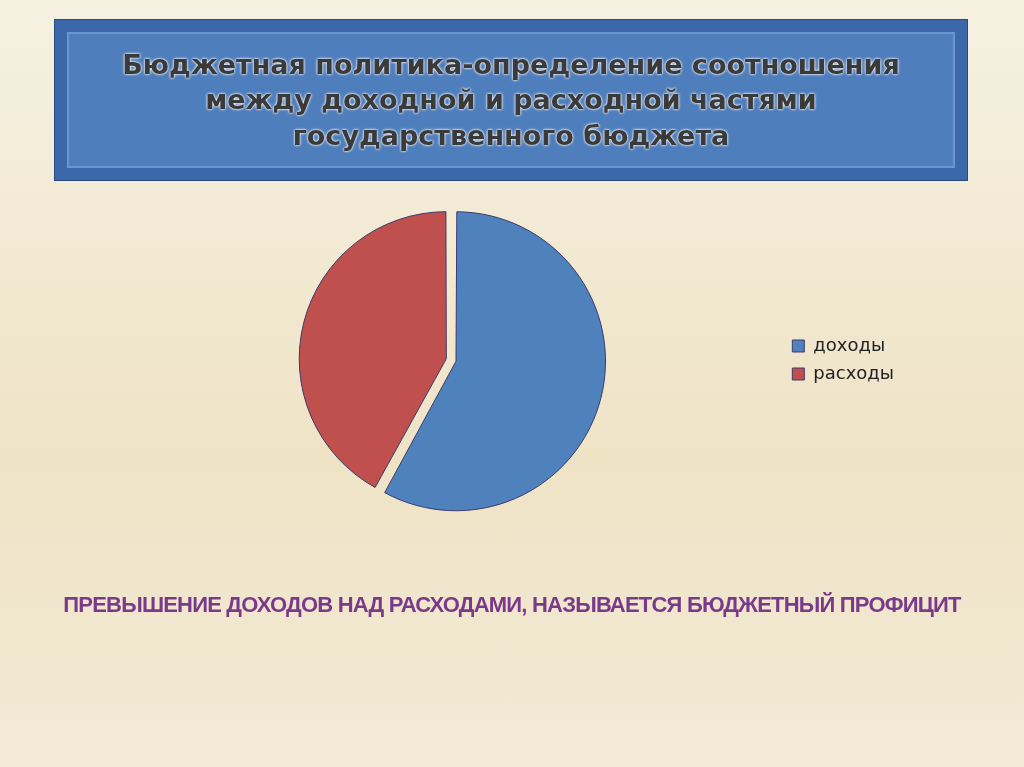 The width and height of the screenshot is (1024, 767). What do you see at coordinates (854, 372) in the screenshot?
I see `legend-label: расходы` at bounding box center [854, 372].